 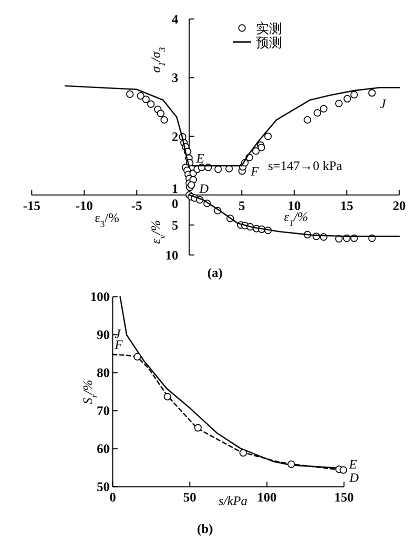 I want to click on x-tick-label: 100, so click(x=267, y=497).